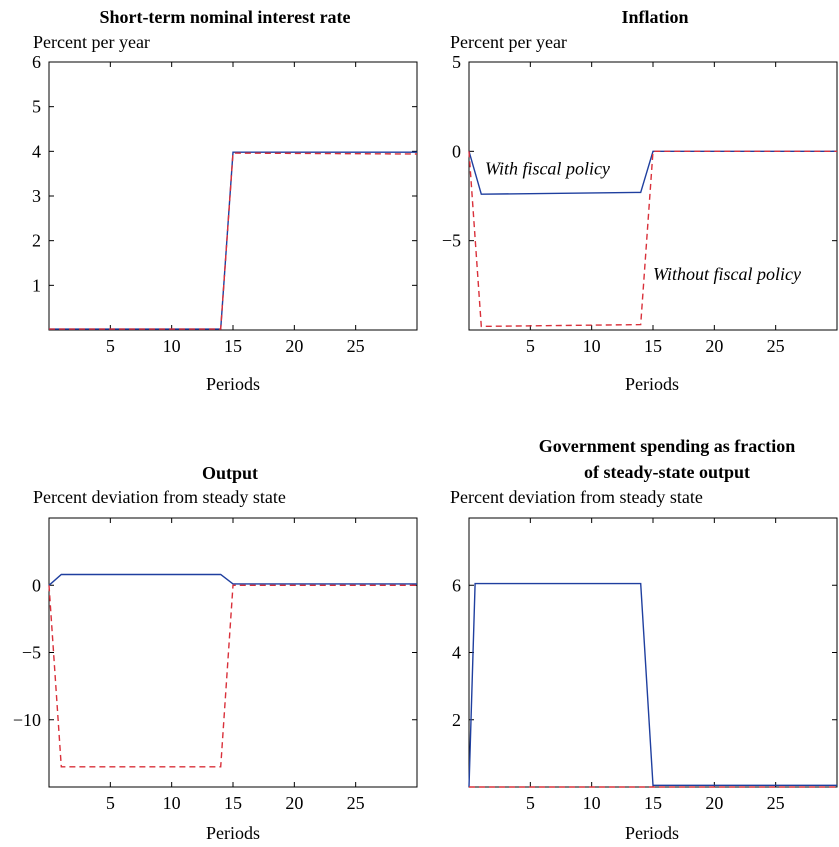 Image resolution: width=839 pixels, height=847 pixels. Describe the element at coordinates (230, 473) in the screenshot. I see `panel-title: Output` at that location.